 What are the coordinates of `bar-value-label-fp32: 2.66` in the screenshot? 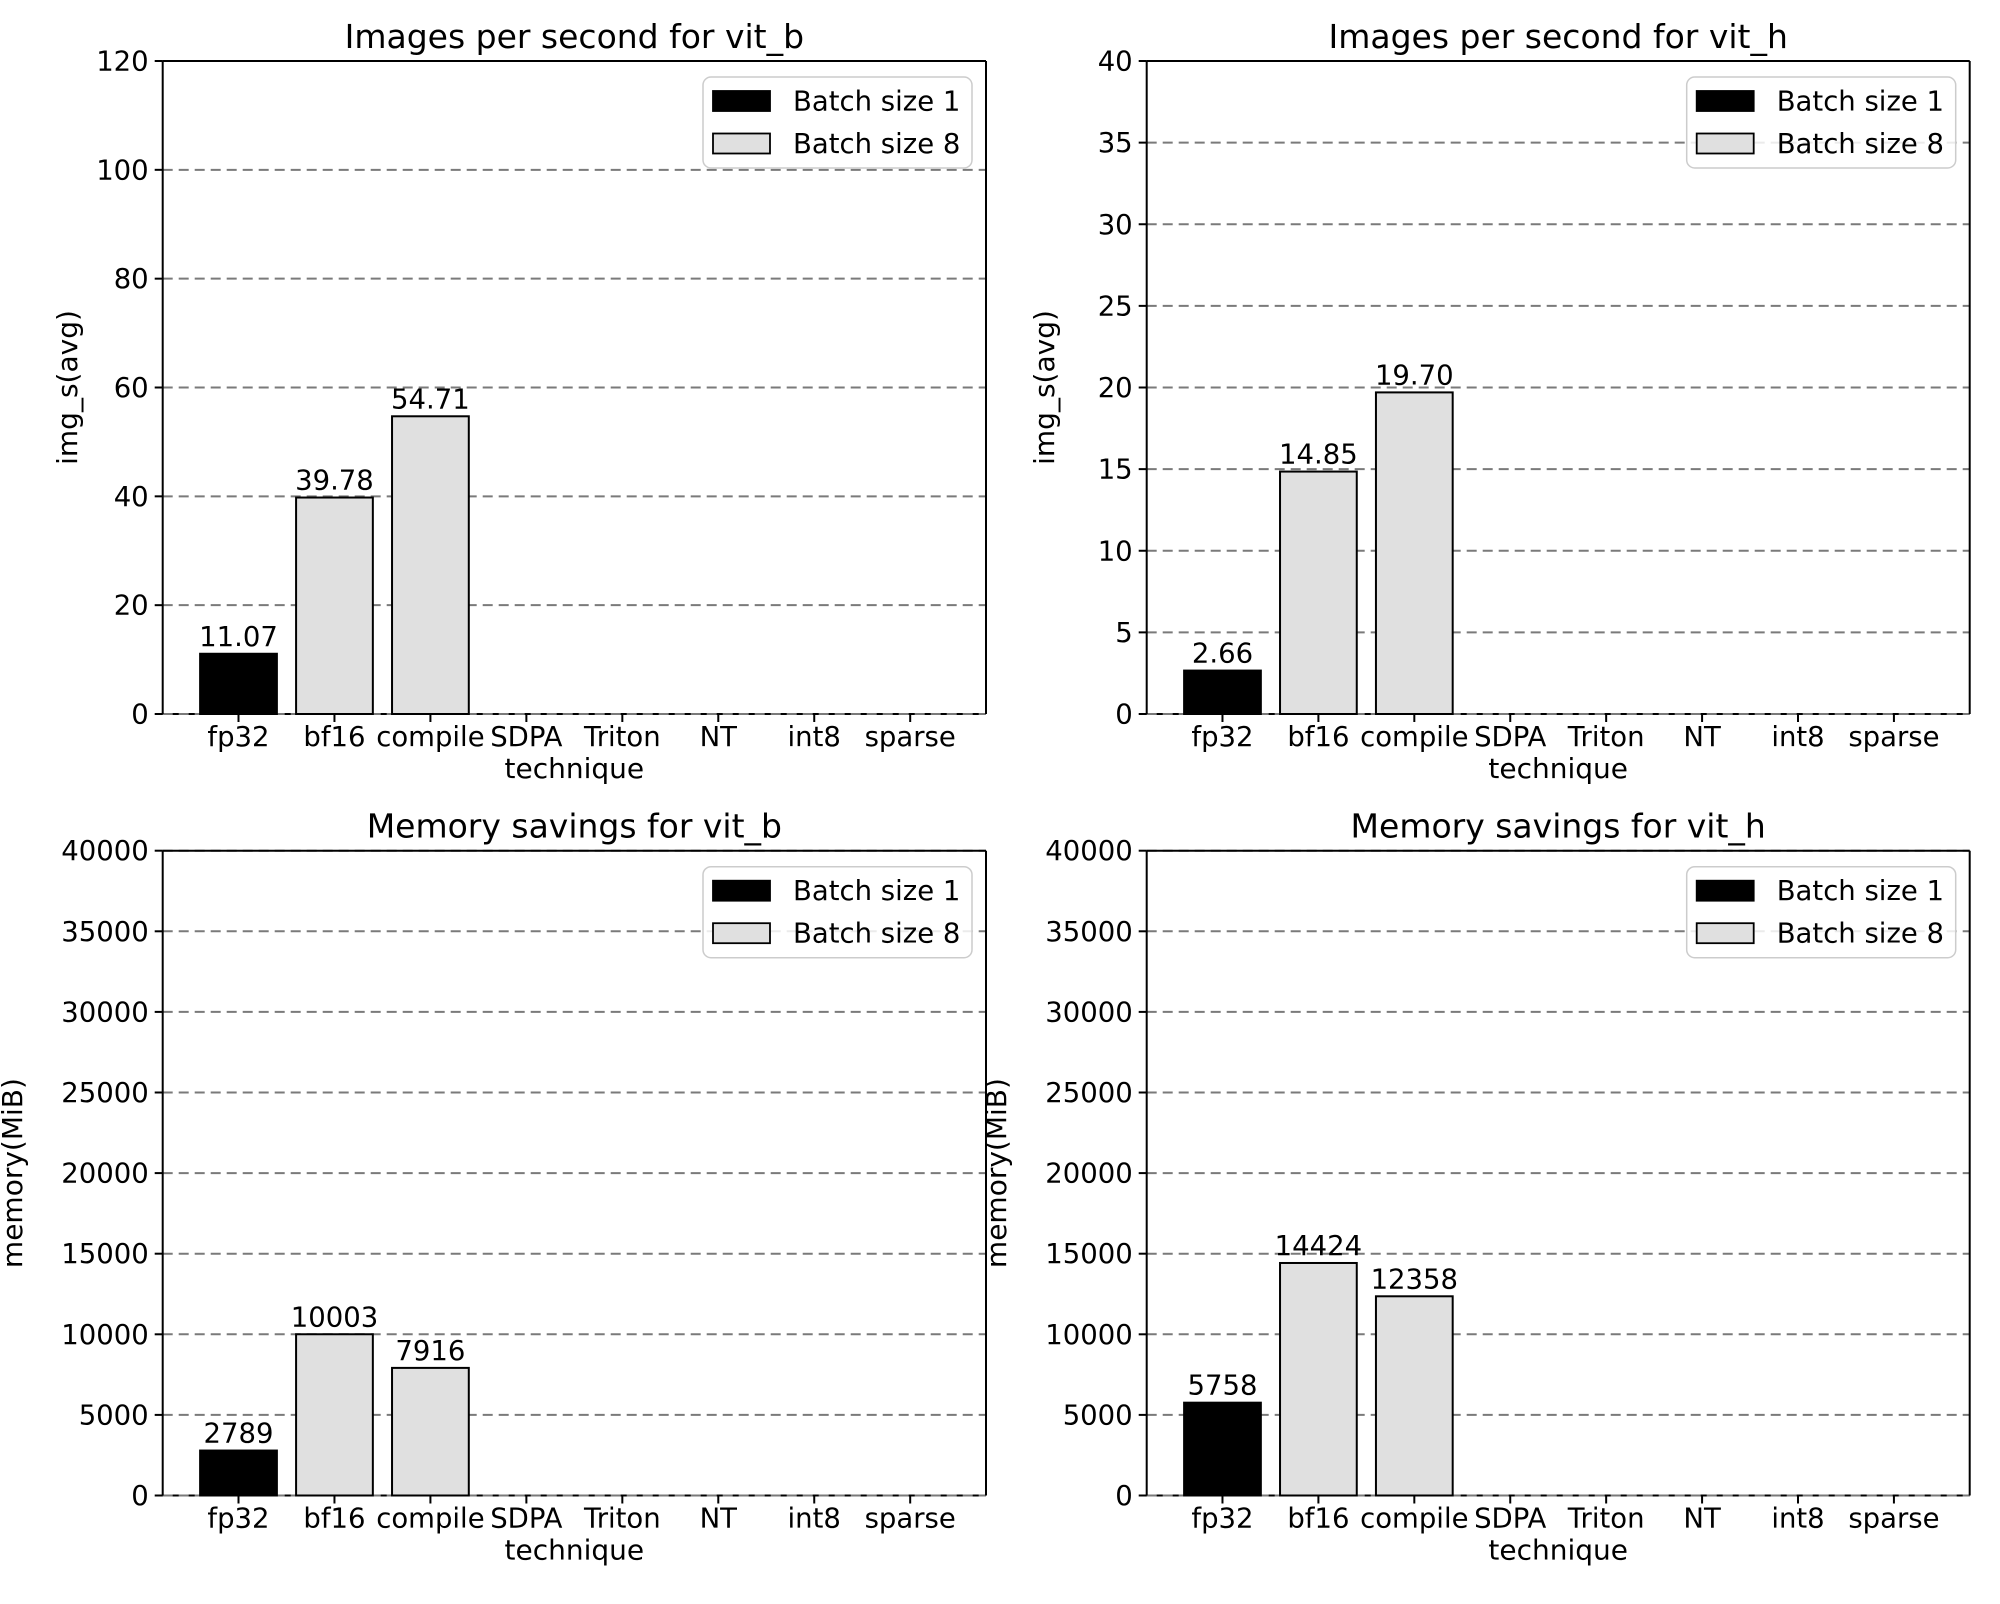 It's located at (1222, 654).